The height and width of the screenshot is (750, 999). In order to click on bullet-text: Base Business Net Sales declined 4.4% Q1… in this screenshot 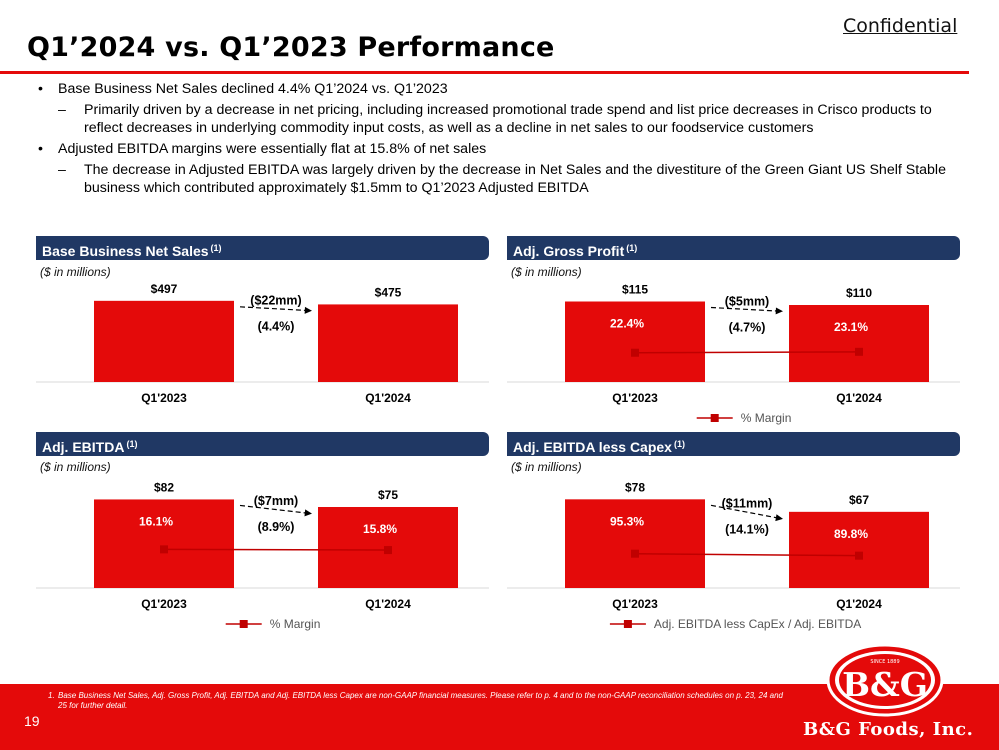, I will do `click(253, 89)`.